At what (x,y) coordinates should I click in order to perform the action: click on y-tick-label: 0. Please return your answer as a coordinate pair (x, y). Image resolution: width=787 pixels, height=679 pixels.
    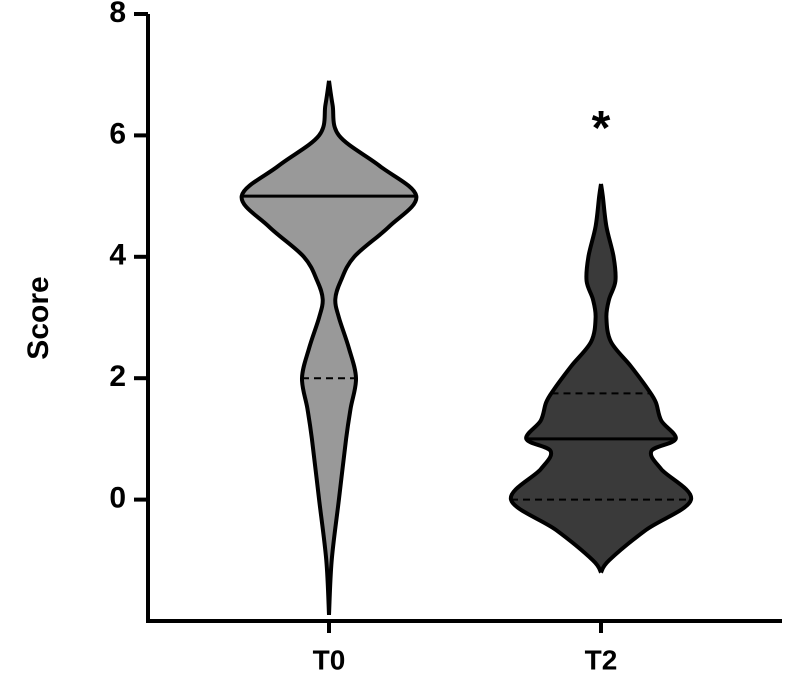
    Looking at the image, I should click on (117, 498).